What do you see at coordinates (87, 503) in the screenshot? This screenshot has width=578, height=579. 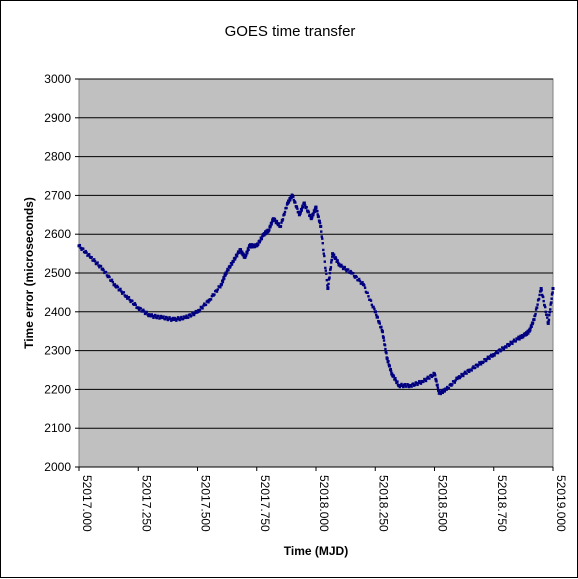 I see `x-tick-label: 52017.000` at bounding box center [87, 503].